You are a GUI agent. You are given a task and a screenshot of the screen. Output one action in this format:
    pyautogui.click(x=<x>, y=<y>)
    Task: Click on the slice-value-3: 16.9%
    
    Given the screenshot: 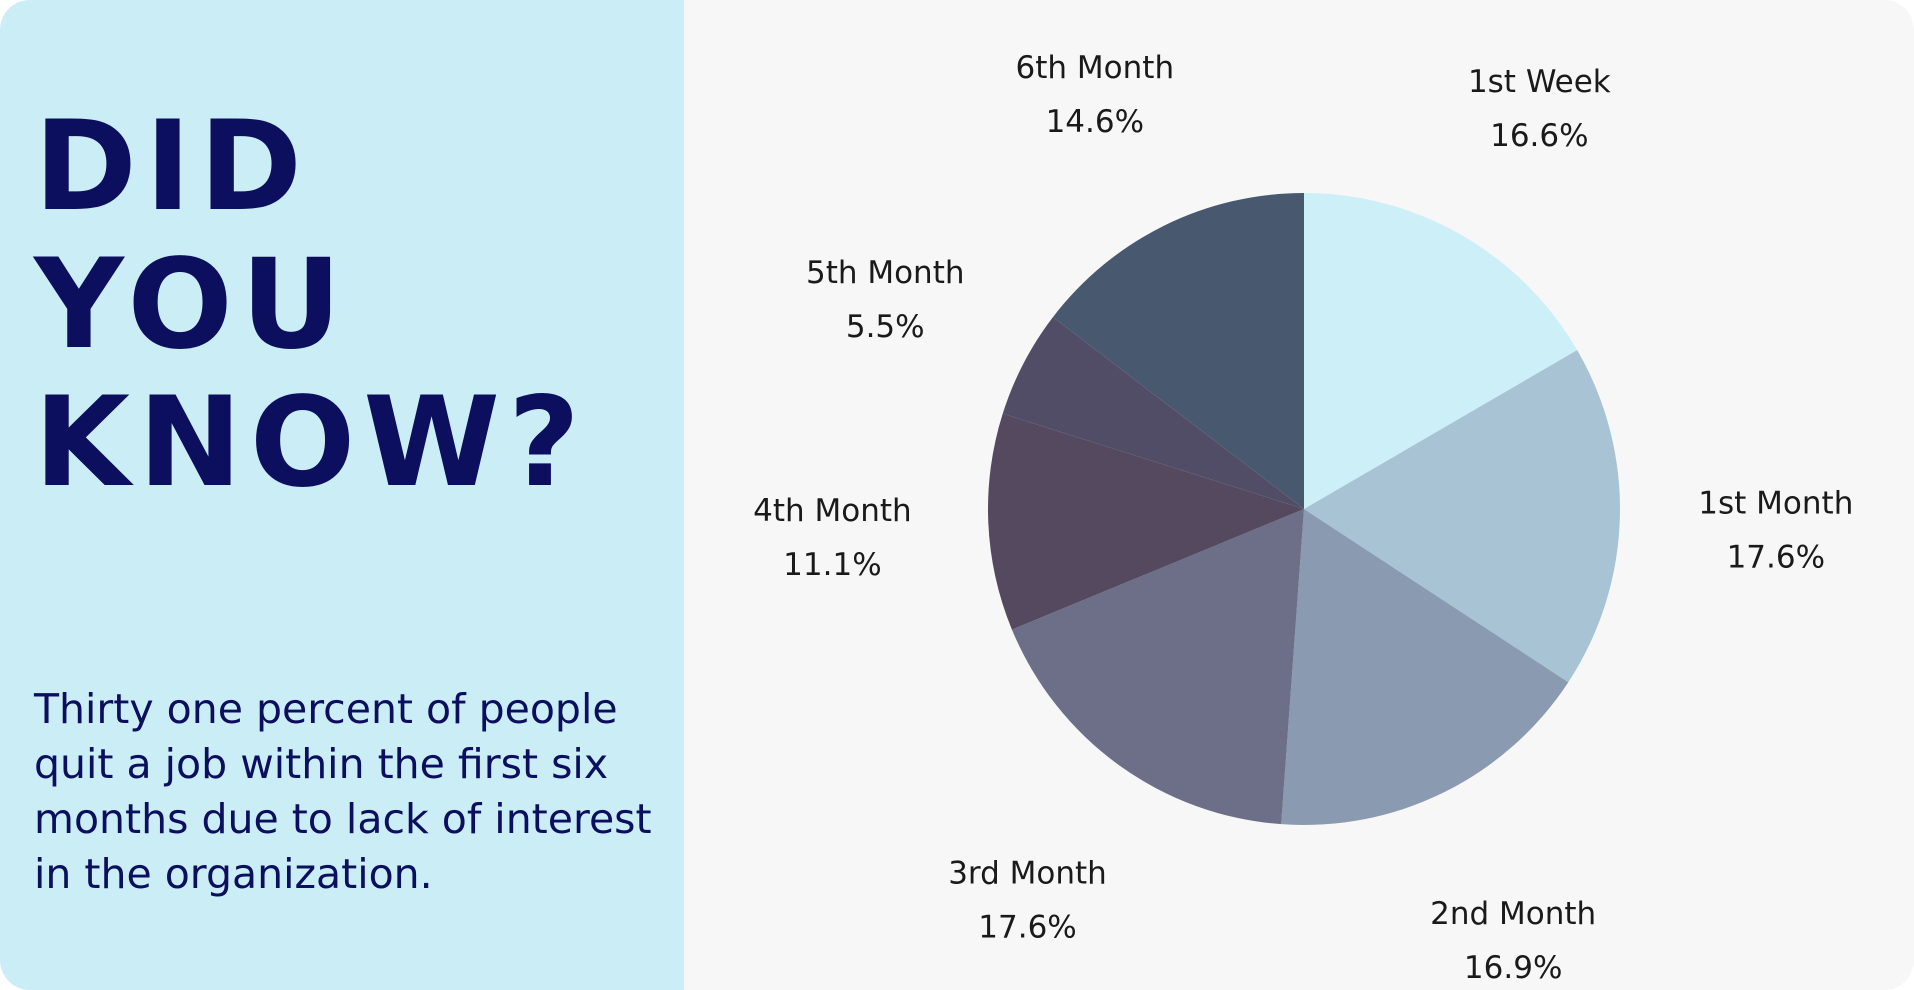 What is the action you would take?
    pyautogui.click(x=1513, y=968)
    